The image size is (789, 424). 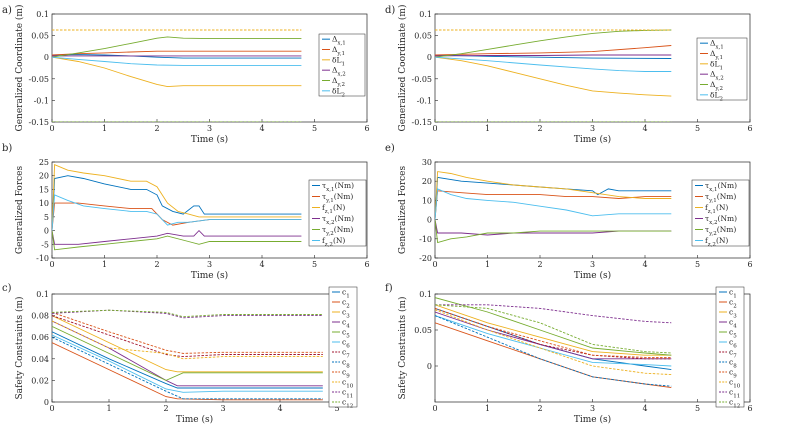 I want to click on legend-subscript: 6, so click(x=348, y=347).